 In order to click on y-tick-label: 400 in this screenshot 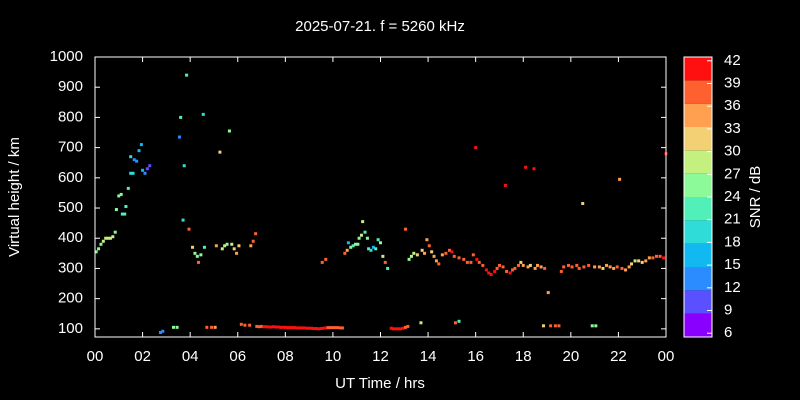, I will do `click(70, 237)`.